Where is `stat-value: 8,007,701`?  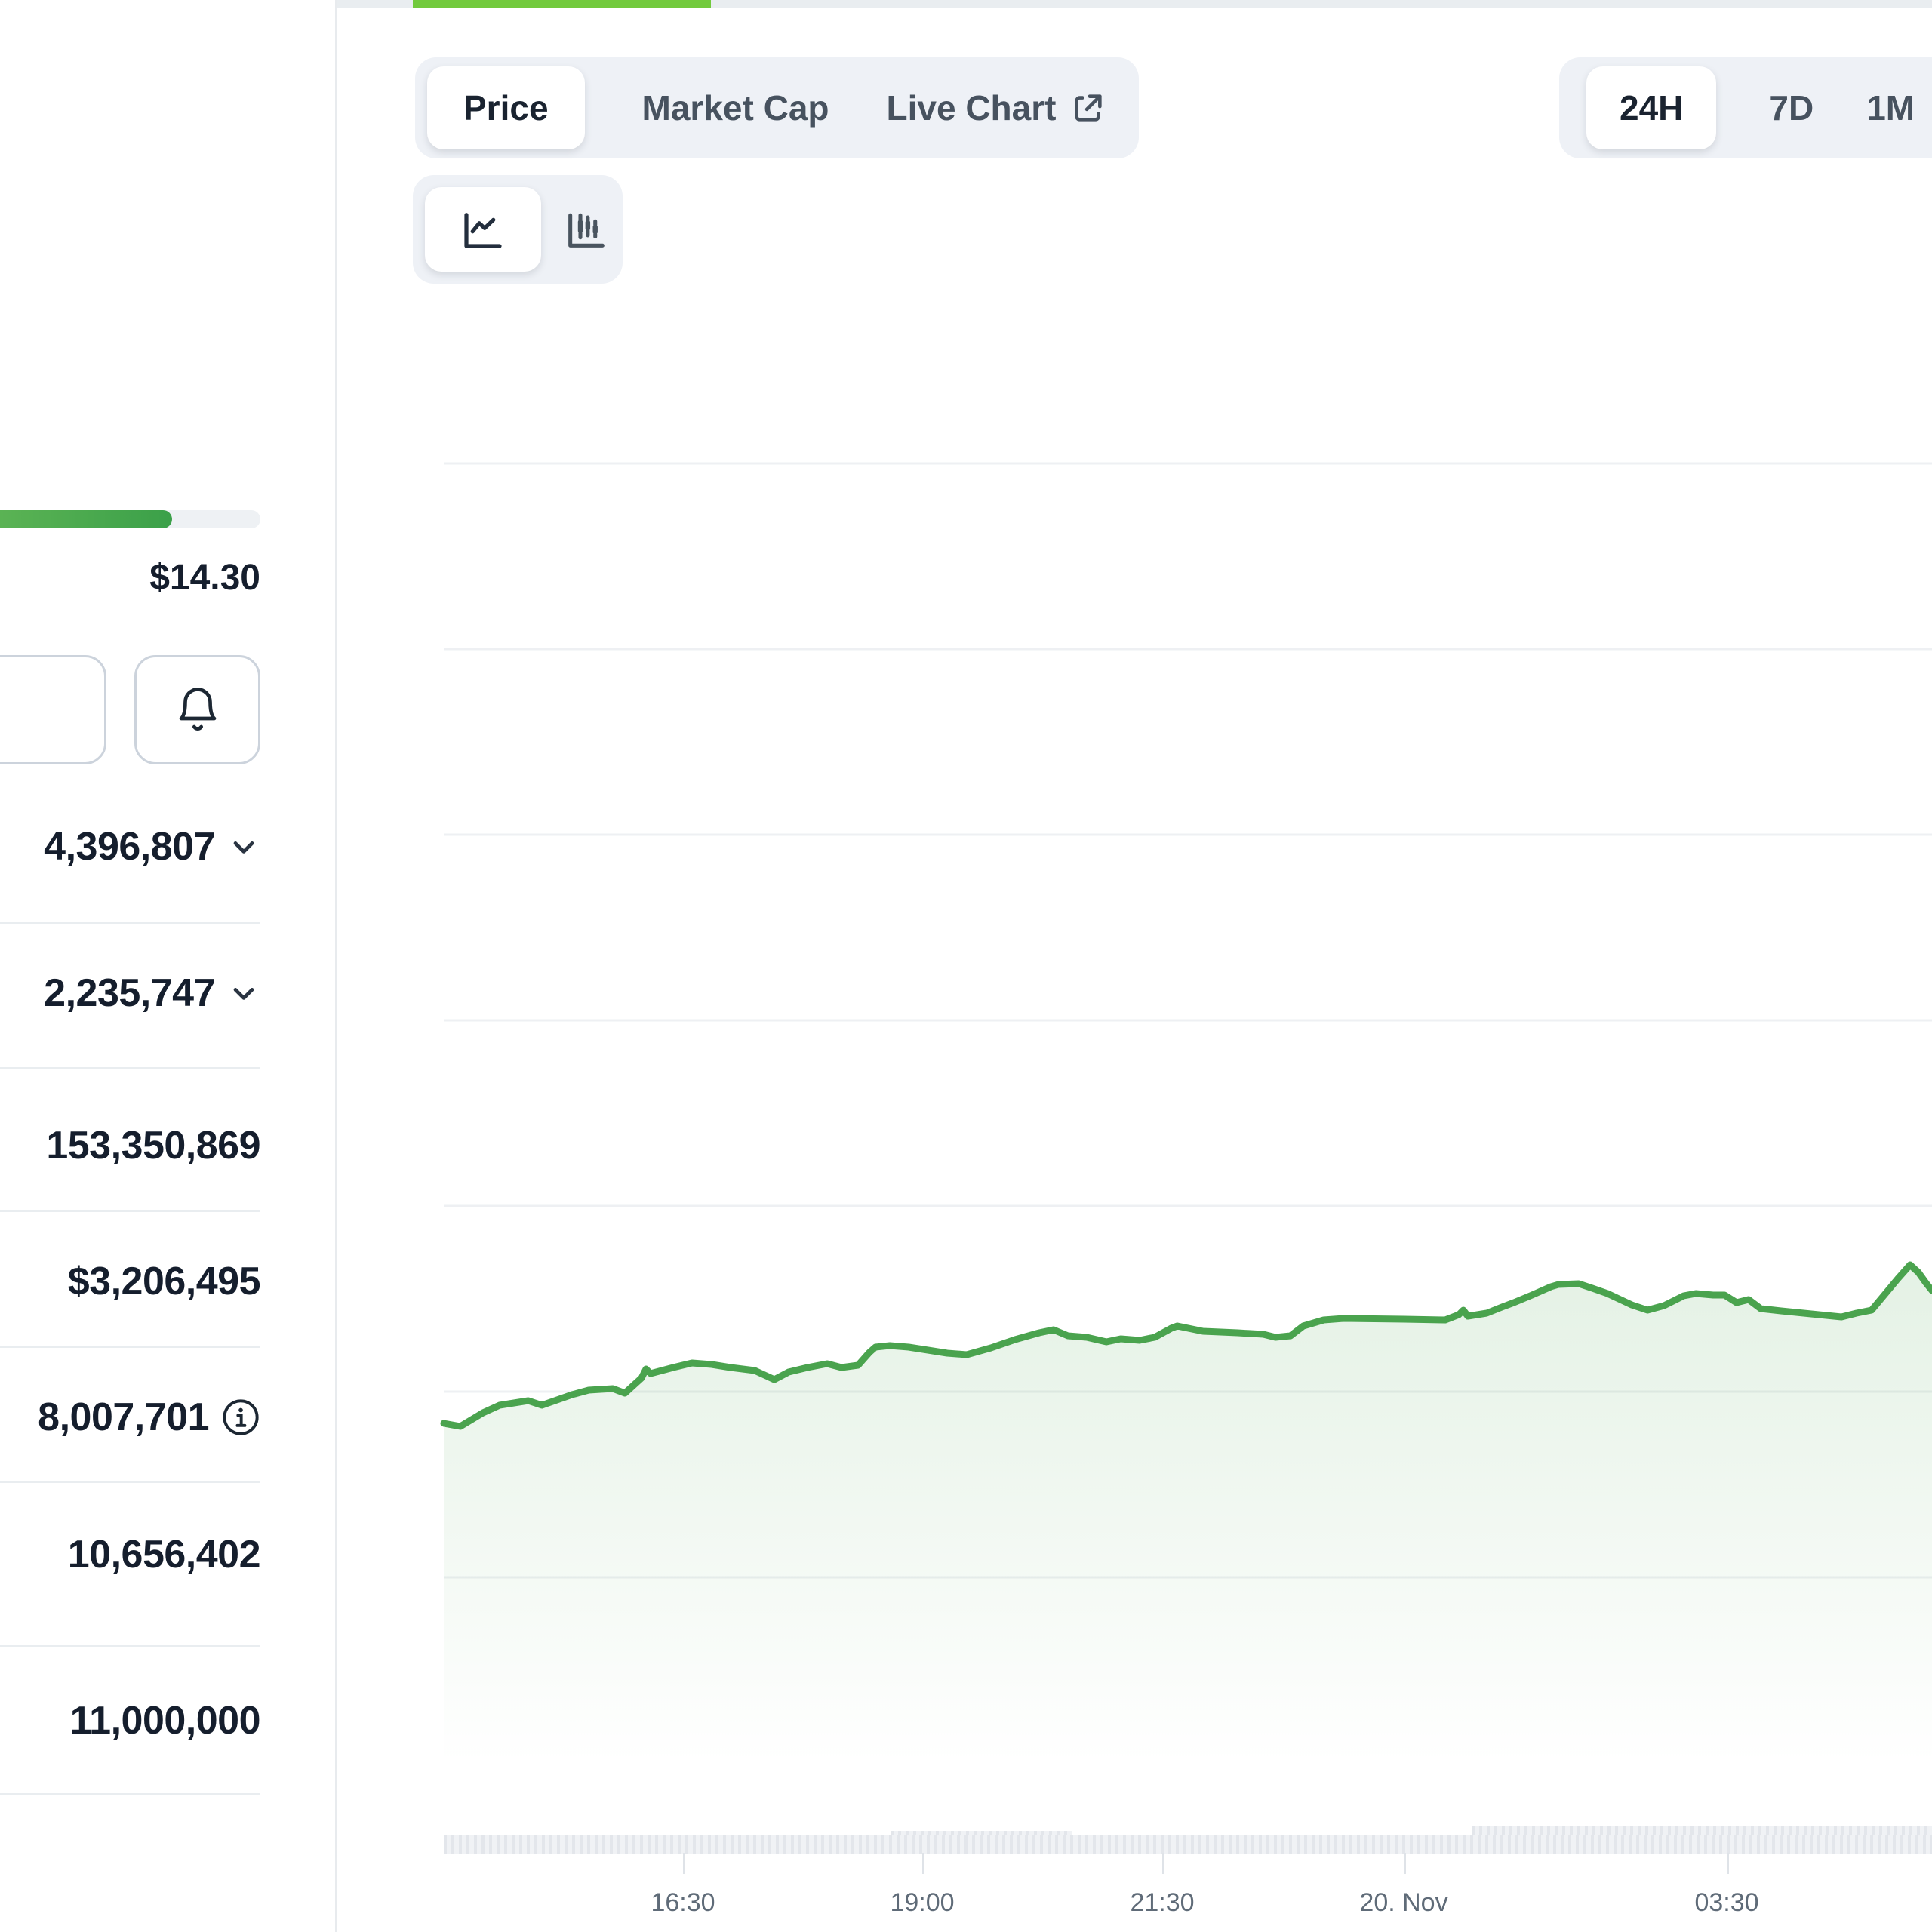
stat-value: 8,007,701 is located at coordinates (123, 1417).